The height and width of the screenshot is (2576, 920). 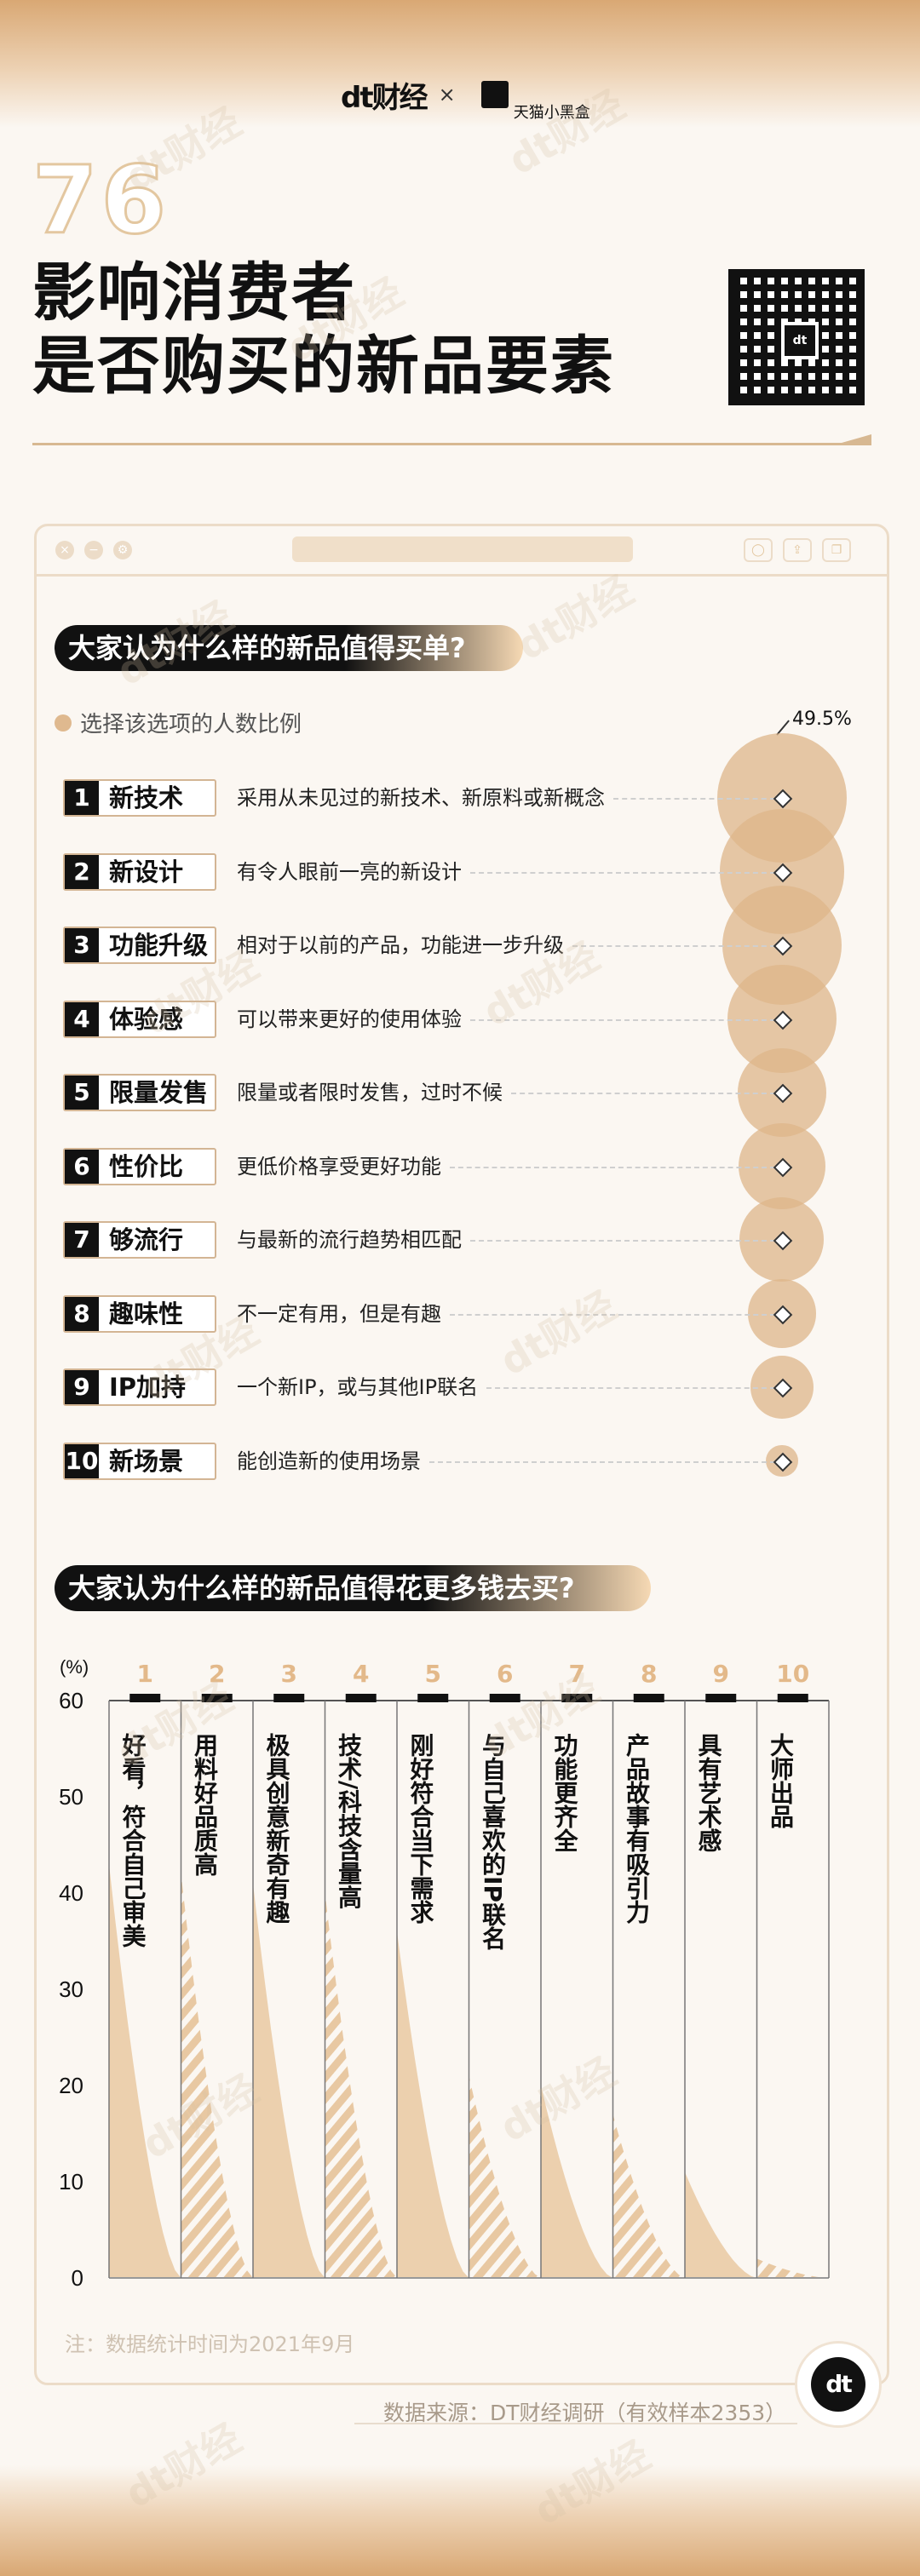 I want to click on item-desc: 更低价格享受更好功能, so click(x=339, y=1166).